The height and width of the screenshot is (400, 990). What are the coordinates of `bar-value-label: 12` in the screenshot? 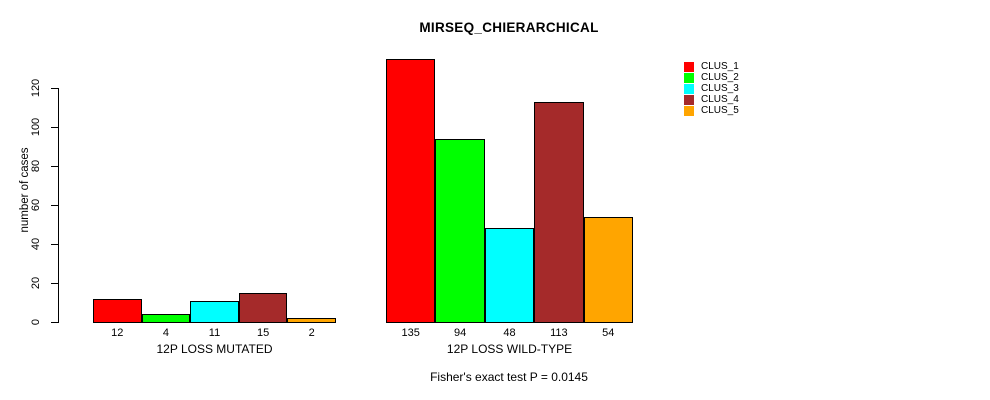 It's located at (117, 333).